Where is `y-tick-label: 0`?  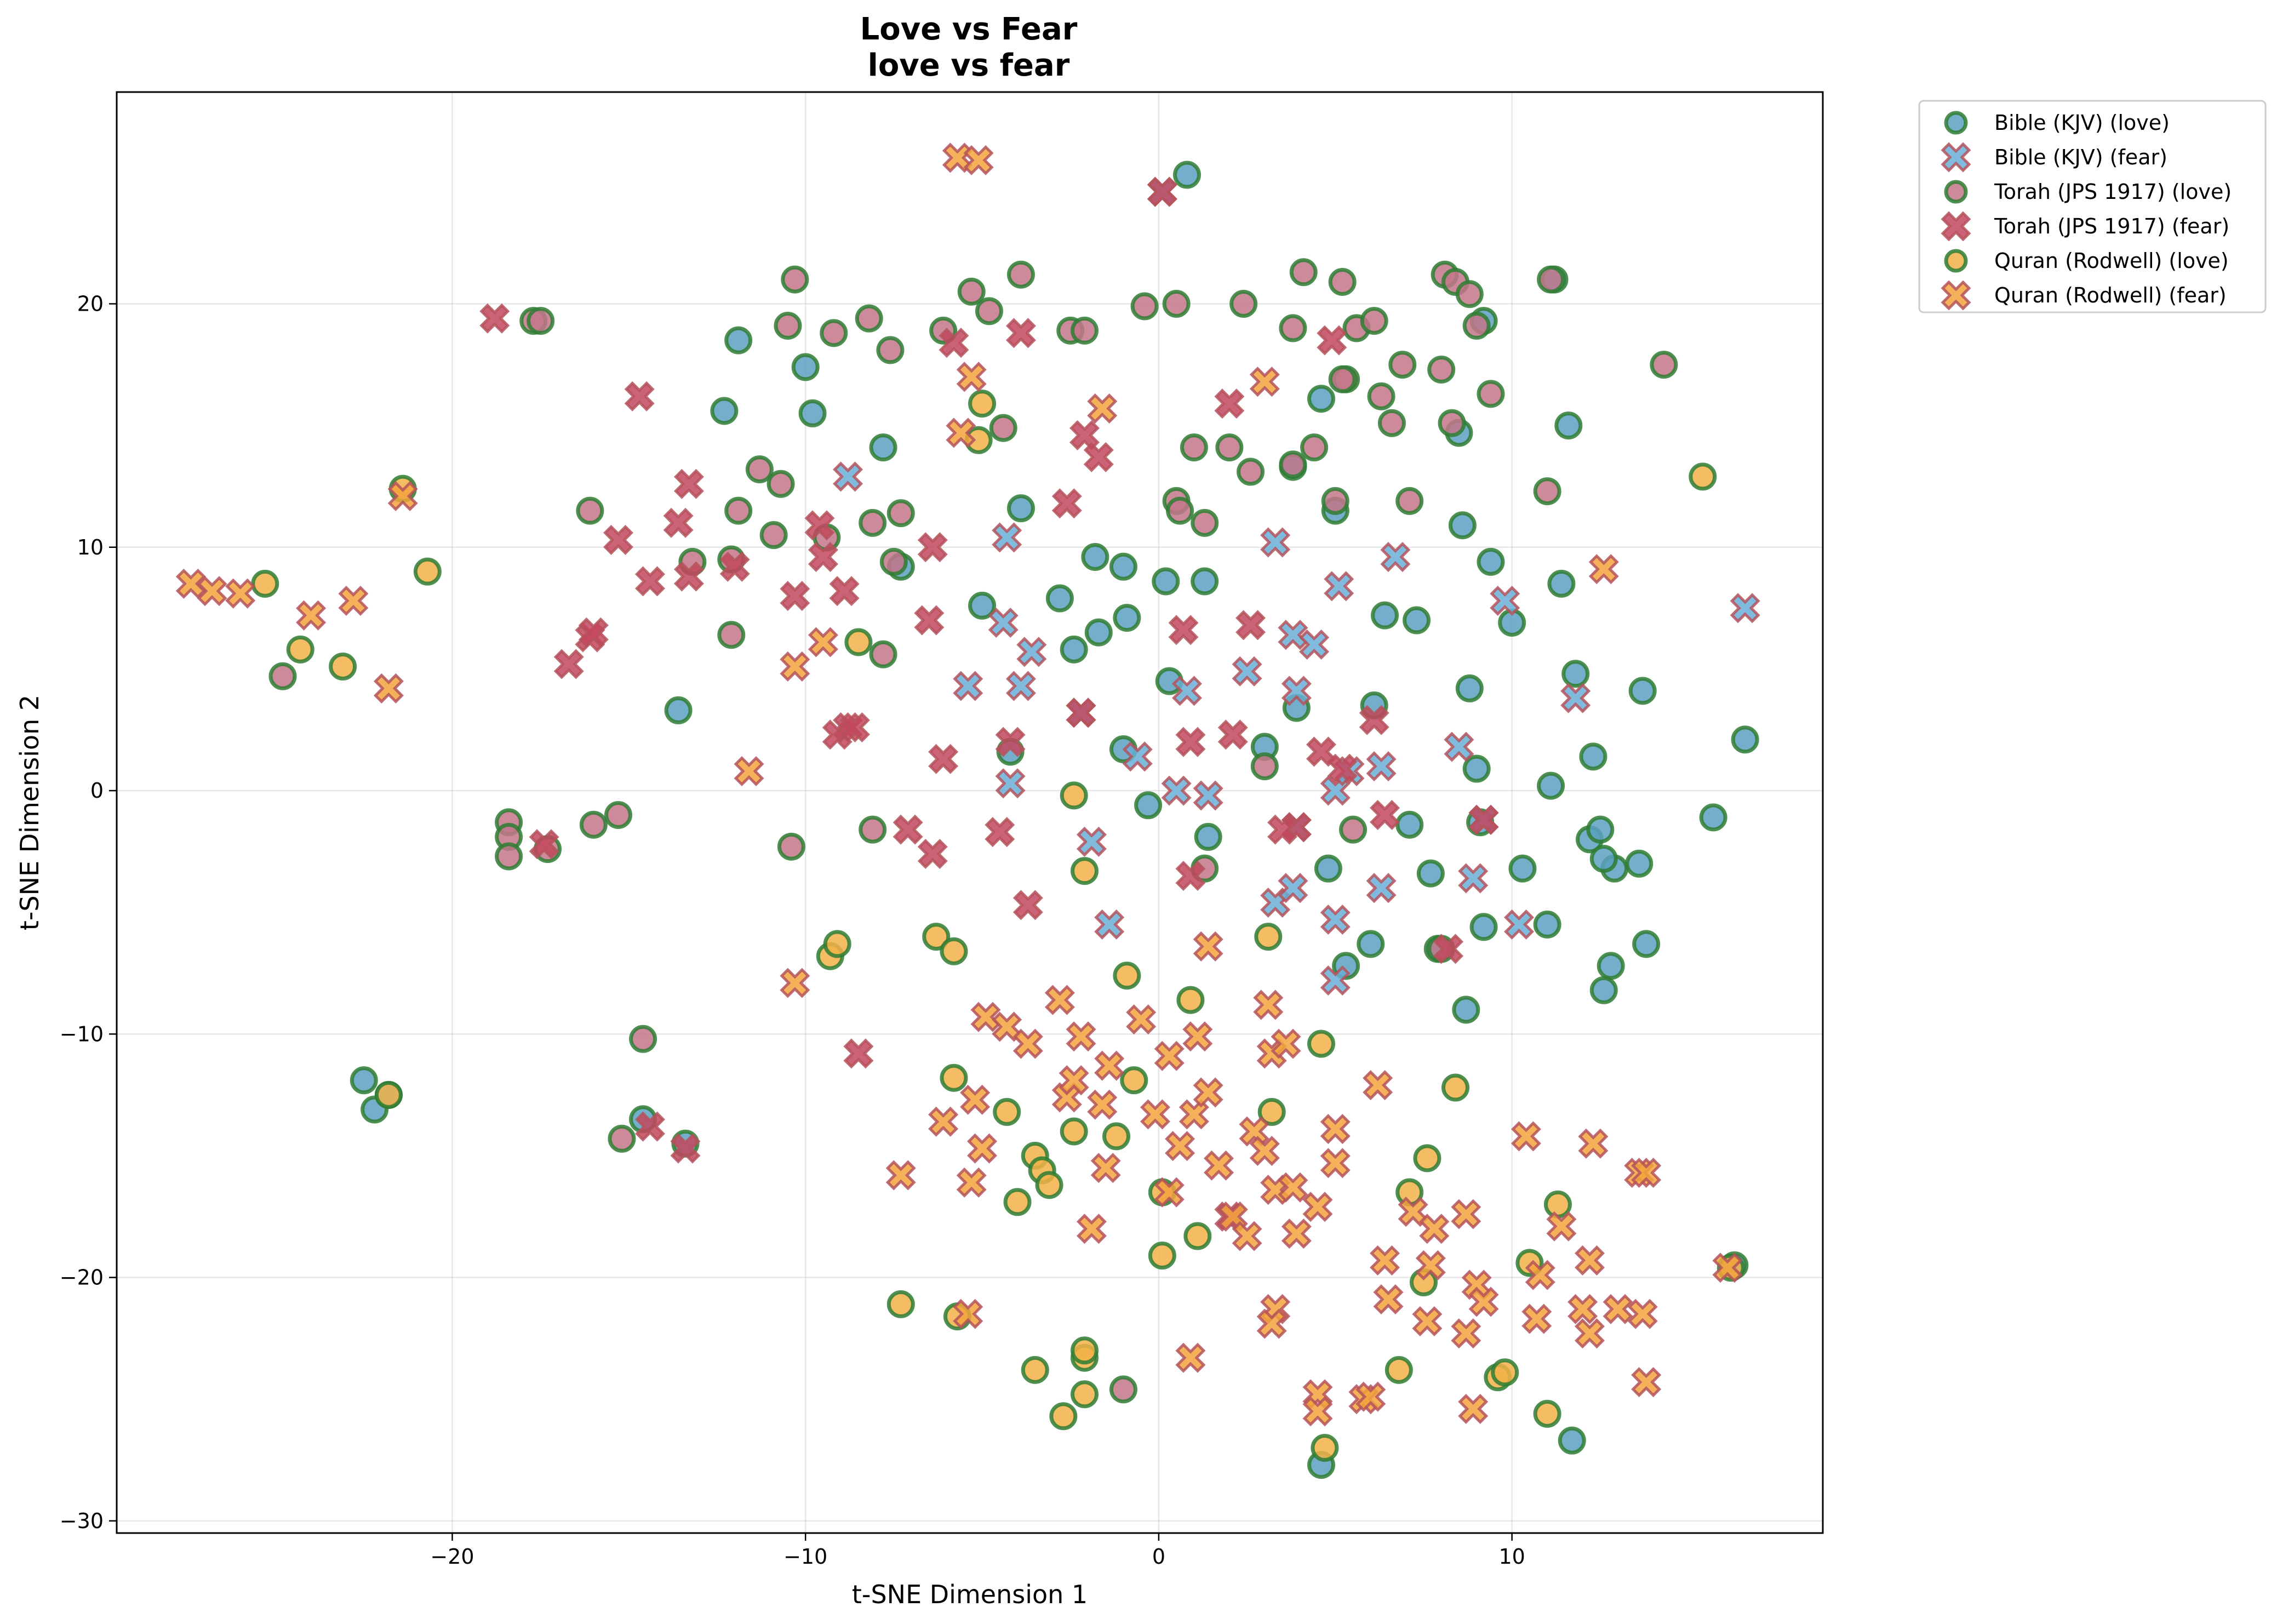 y-tick-label: 0 is located at coordinates (97, 791).